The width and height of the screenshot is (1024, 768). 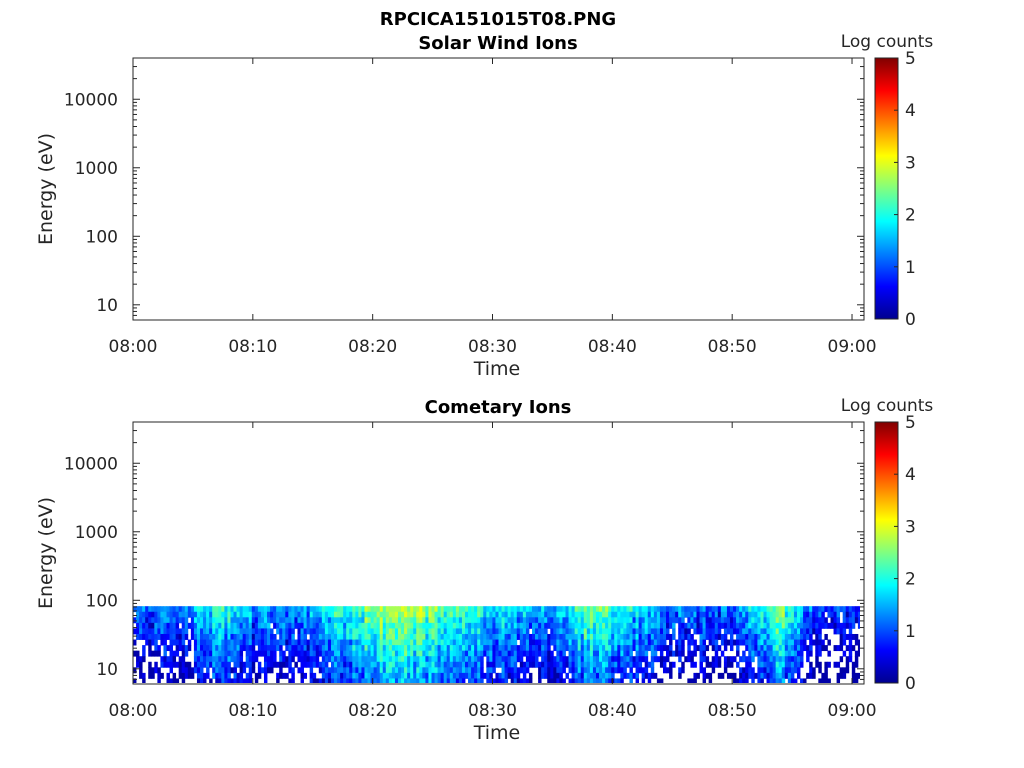 I want to click on colorbar-tick-label: 0, so click(x=910, y=320).